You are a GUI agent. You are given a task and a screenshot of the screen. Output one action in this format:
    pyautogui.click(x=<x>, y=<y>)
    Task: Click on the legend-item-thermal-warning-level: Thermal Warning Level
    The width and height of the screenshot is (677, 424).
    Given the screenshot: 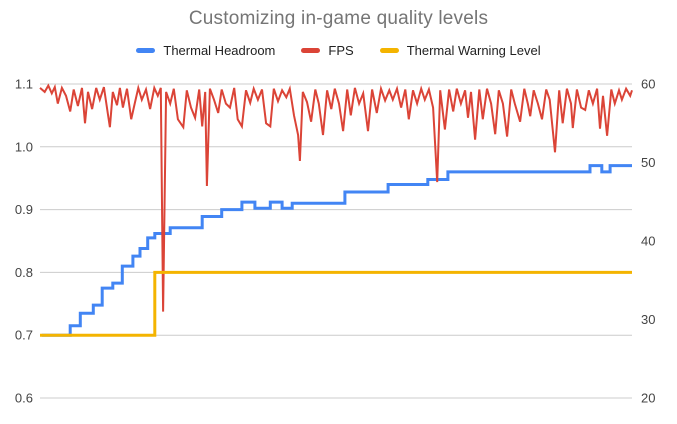 What is the action you would take?
    pyautogui.click(x=460, y=50)
    